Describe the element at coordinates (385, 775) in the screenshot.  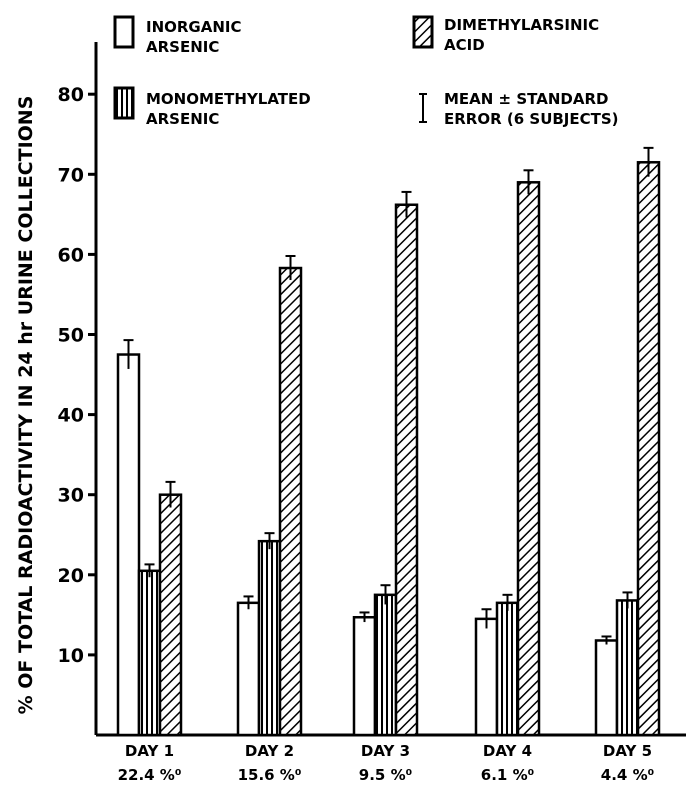
I see `x-sublabel: 9.5 %⁰` at that location.